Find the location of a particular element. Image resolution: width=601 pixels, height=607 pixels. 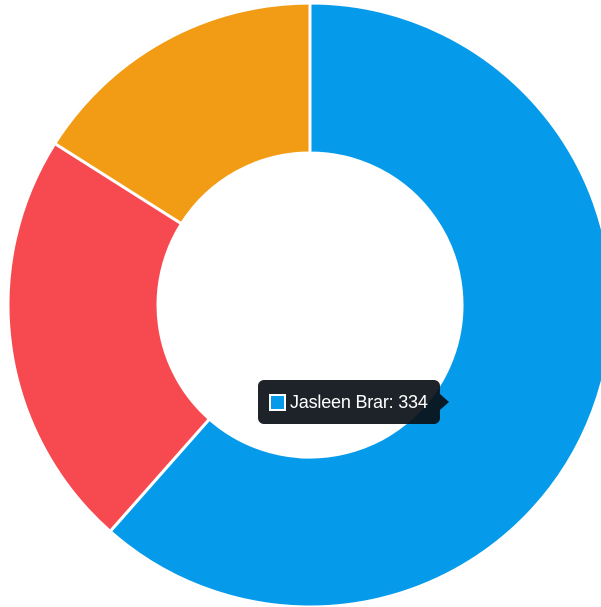

tooltip-text: Jasleen Brar: 334 is located at coordinates (359, 402).